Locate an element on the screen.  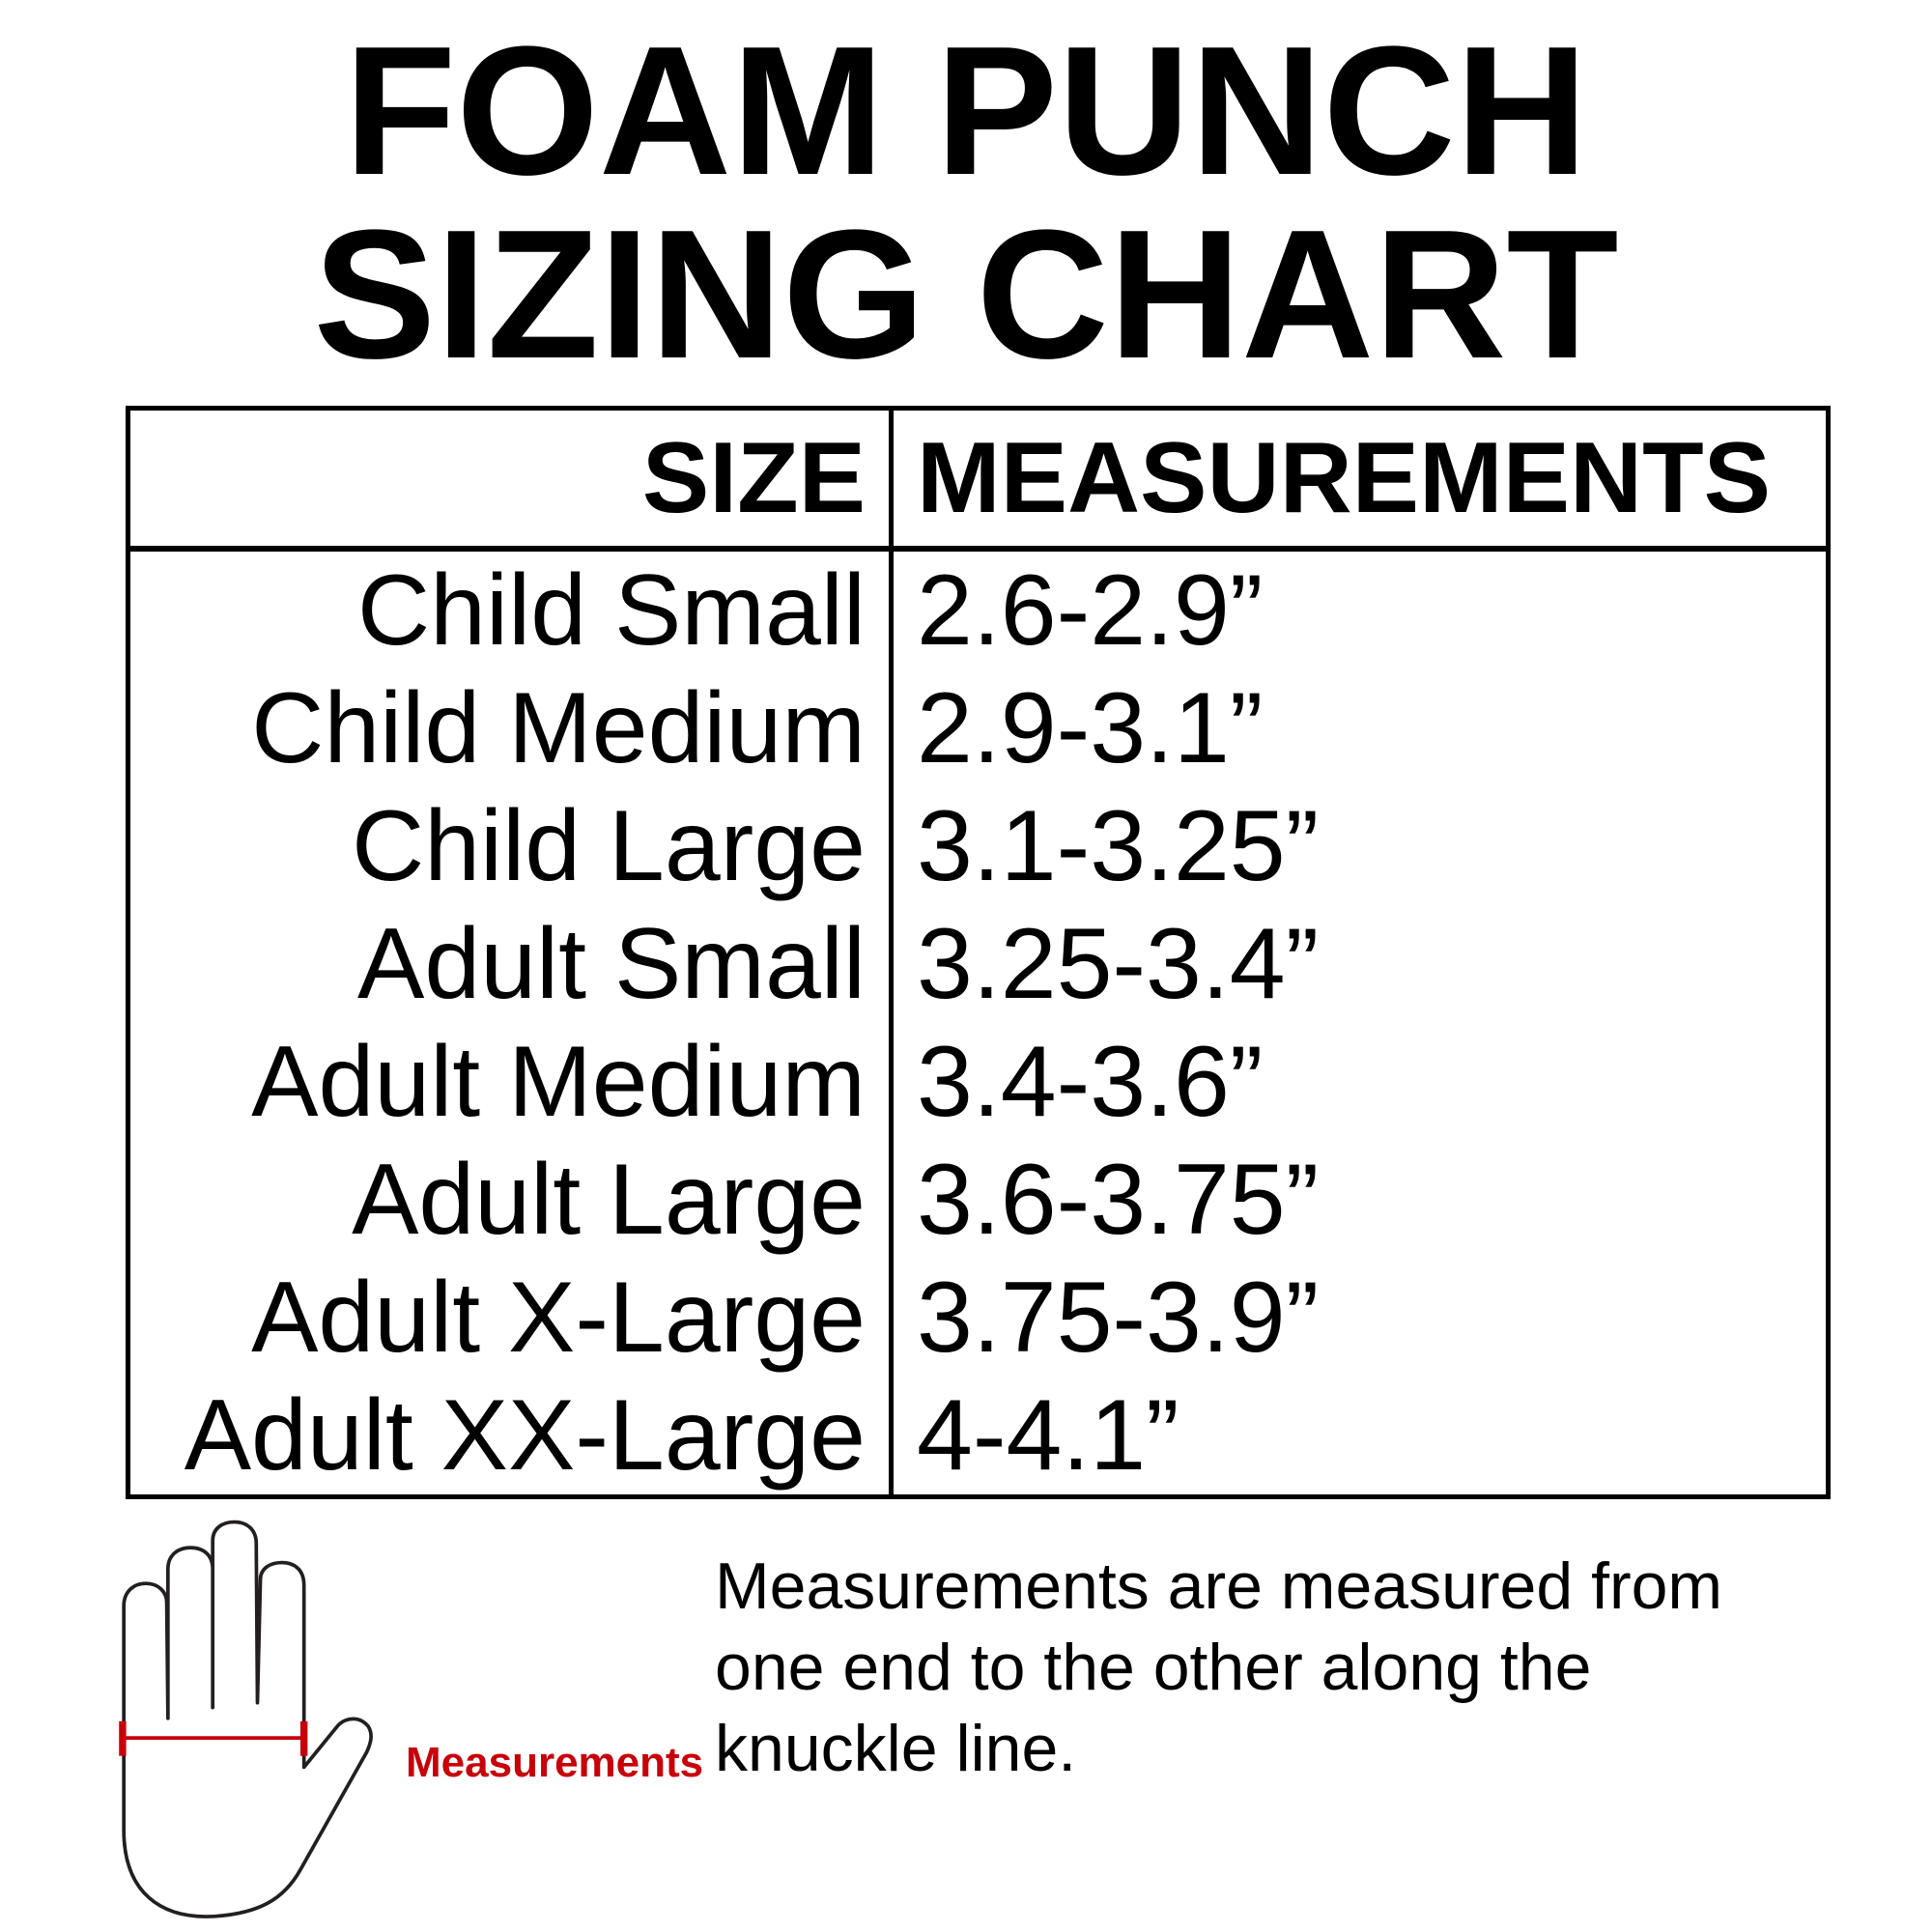
header-size: SIZE is located at coordinates (511, 480).